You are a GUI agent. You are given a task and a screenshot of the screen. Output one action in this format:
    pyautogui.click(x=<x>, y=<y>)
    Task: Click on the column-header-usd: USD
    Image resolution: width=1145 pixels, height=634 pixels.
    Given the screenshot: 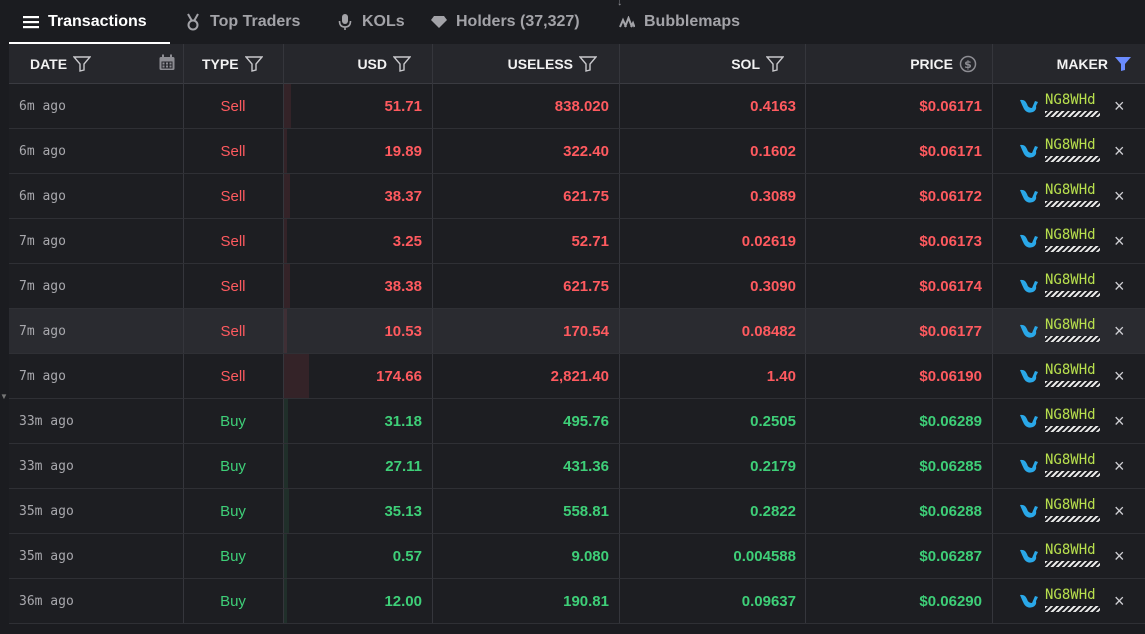 What is the action you would take?
    pyautogui.click(x=347, y=64)
    